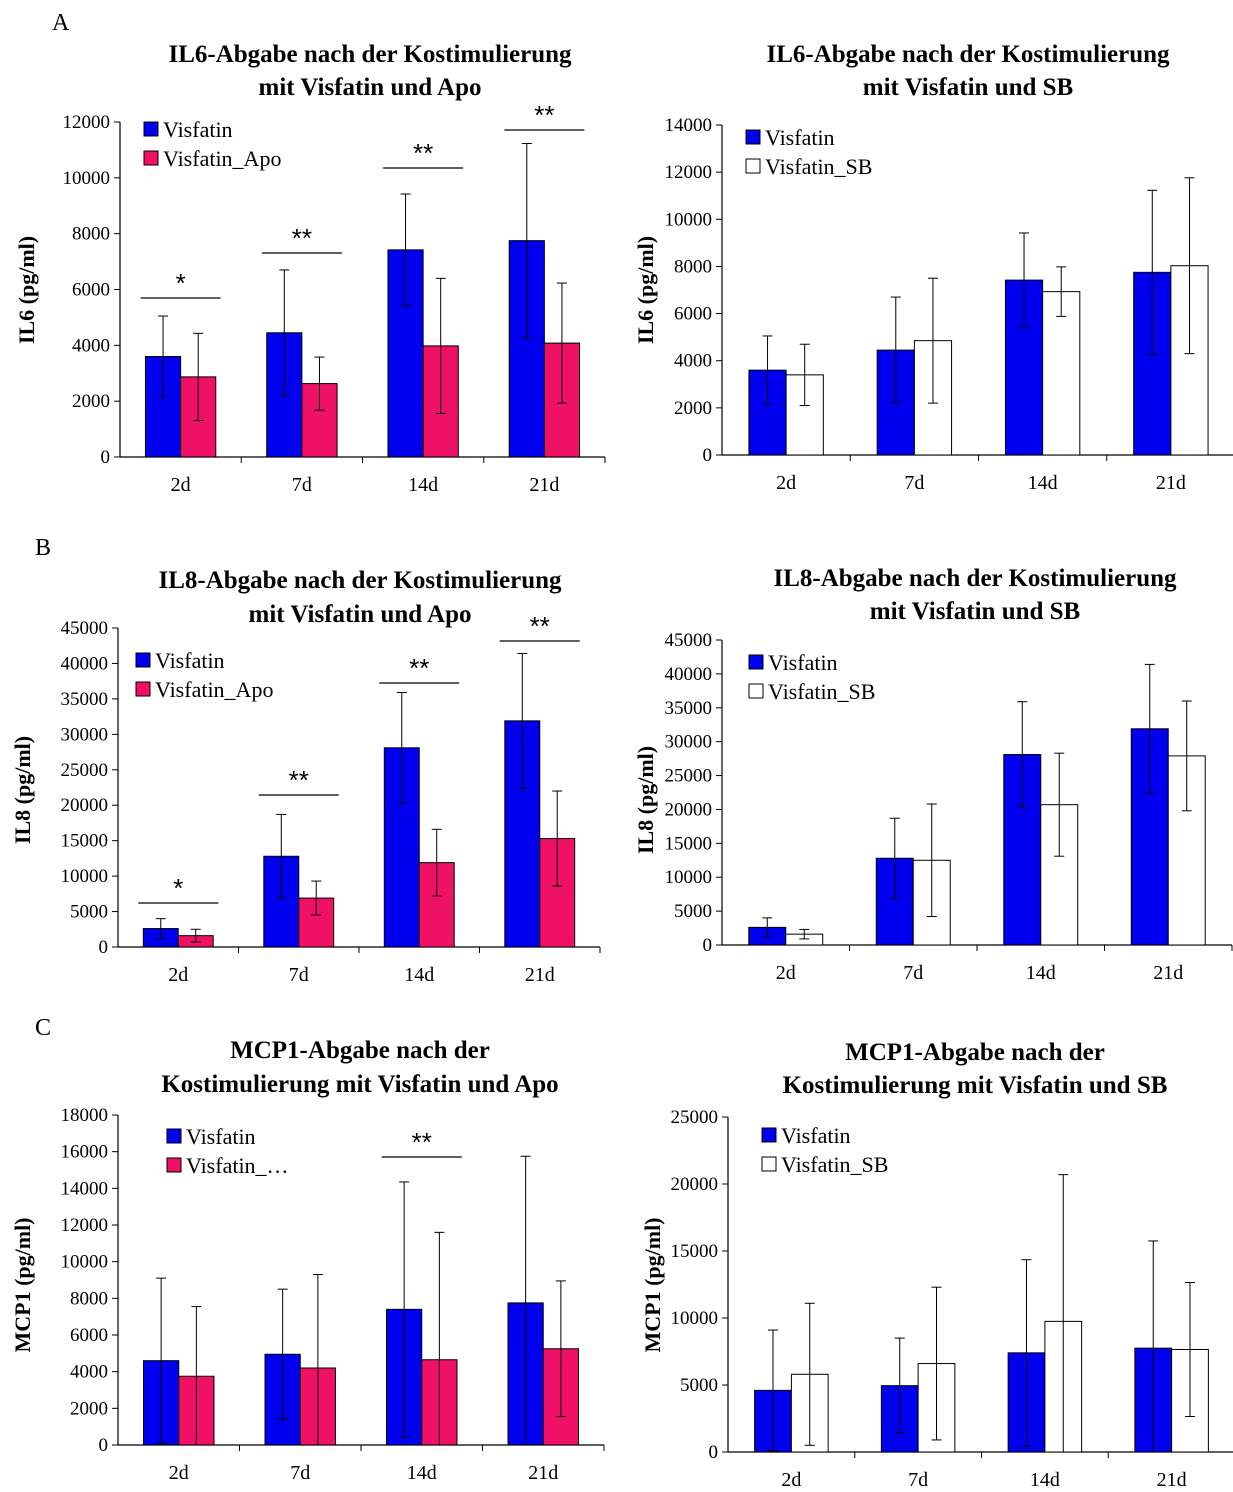  I want to click on panel-letter: B, so click(43, 548).